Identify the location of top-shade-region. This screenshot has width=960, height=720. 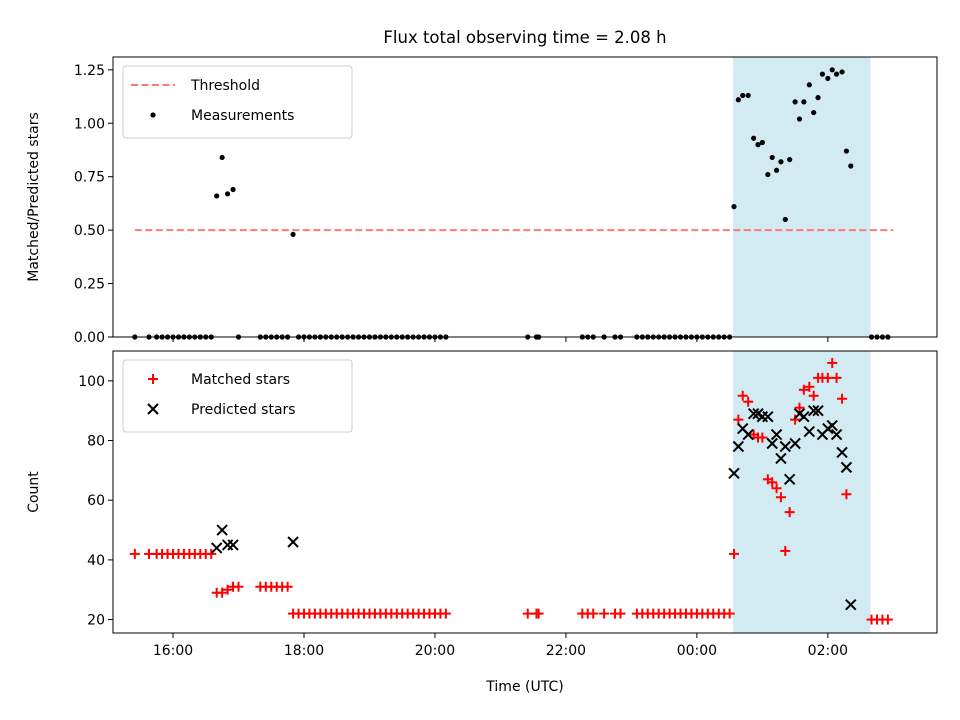
(801, 197).